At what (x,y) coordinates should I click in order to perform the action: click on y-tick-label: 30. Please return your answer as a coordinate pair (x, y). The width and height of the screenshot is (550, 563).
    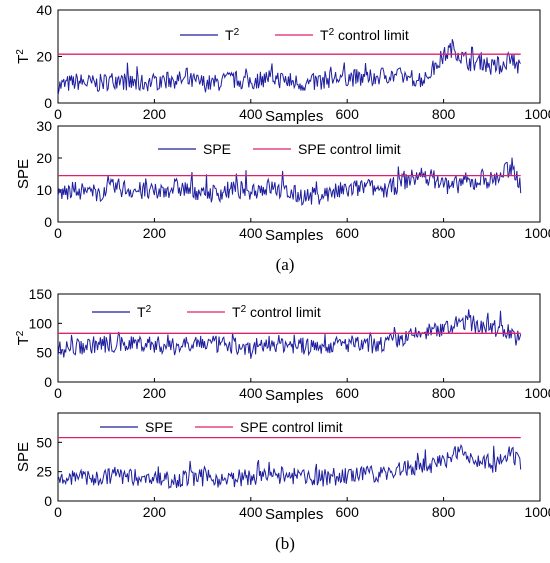
    Looking at the image, I should click on (44, 126).